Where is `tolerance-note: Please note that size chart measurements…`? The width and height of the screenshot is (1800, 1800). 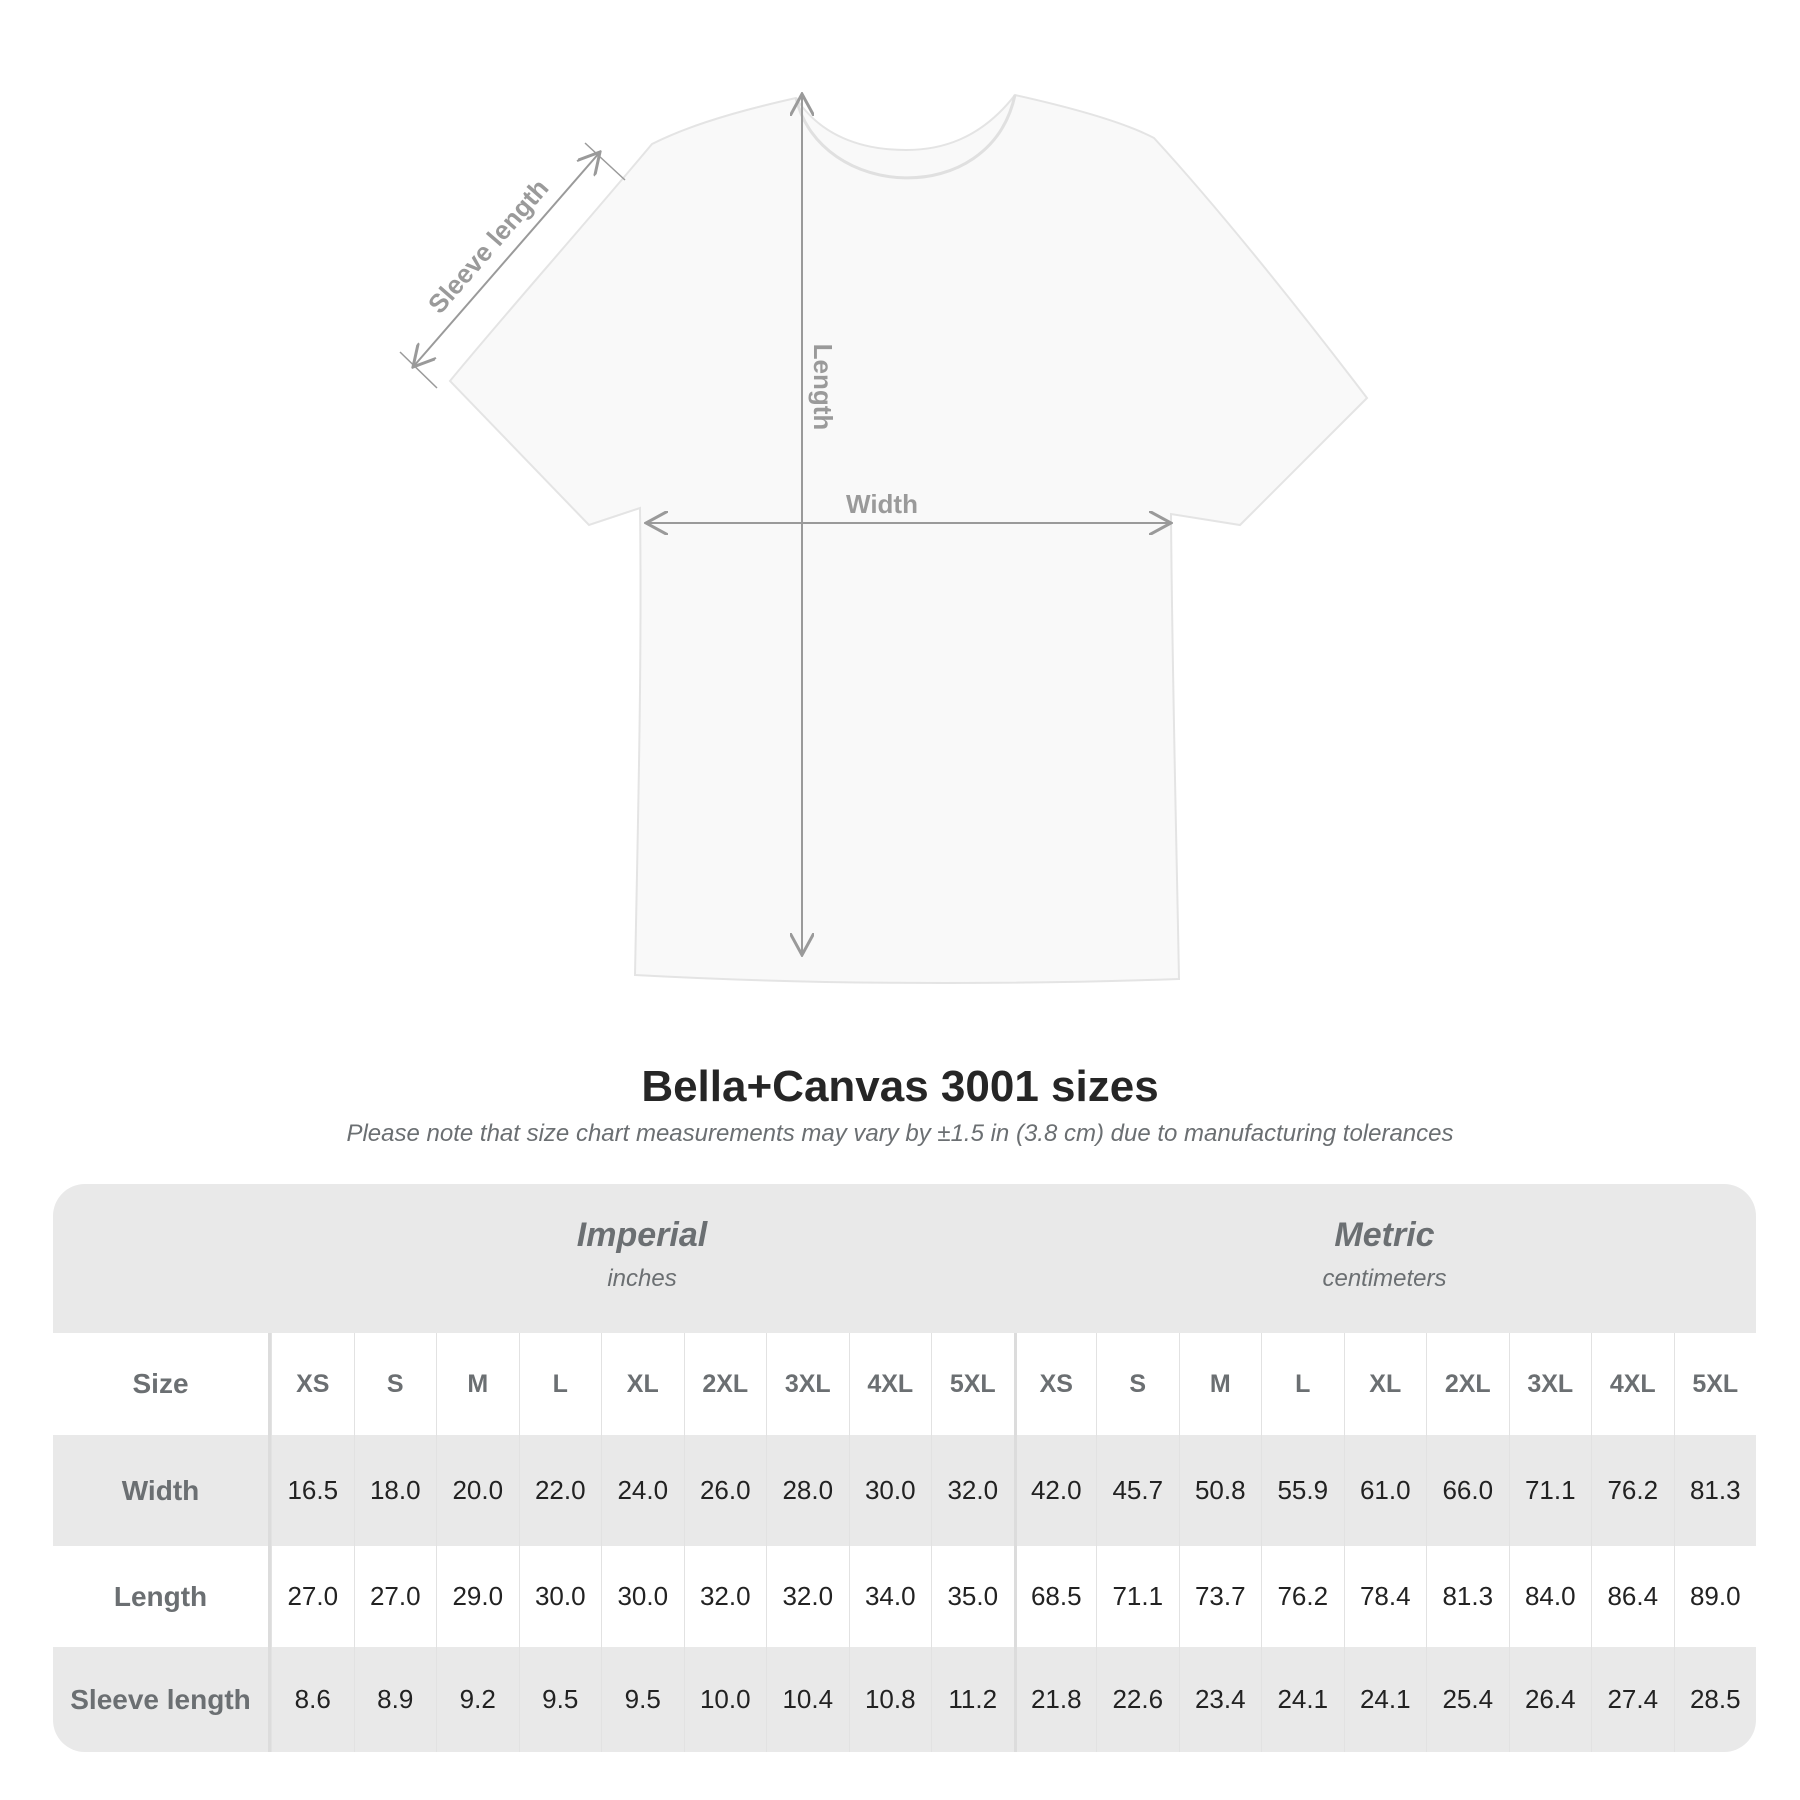 tolerance-note: Please note that size chart measurements… is located at coordinates (900, 1133).